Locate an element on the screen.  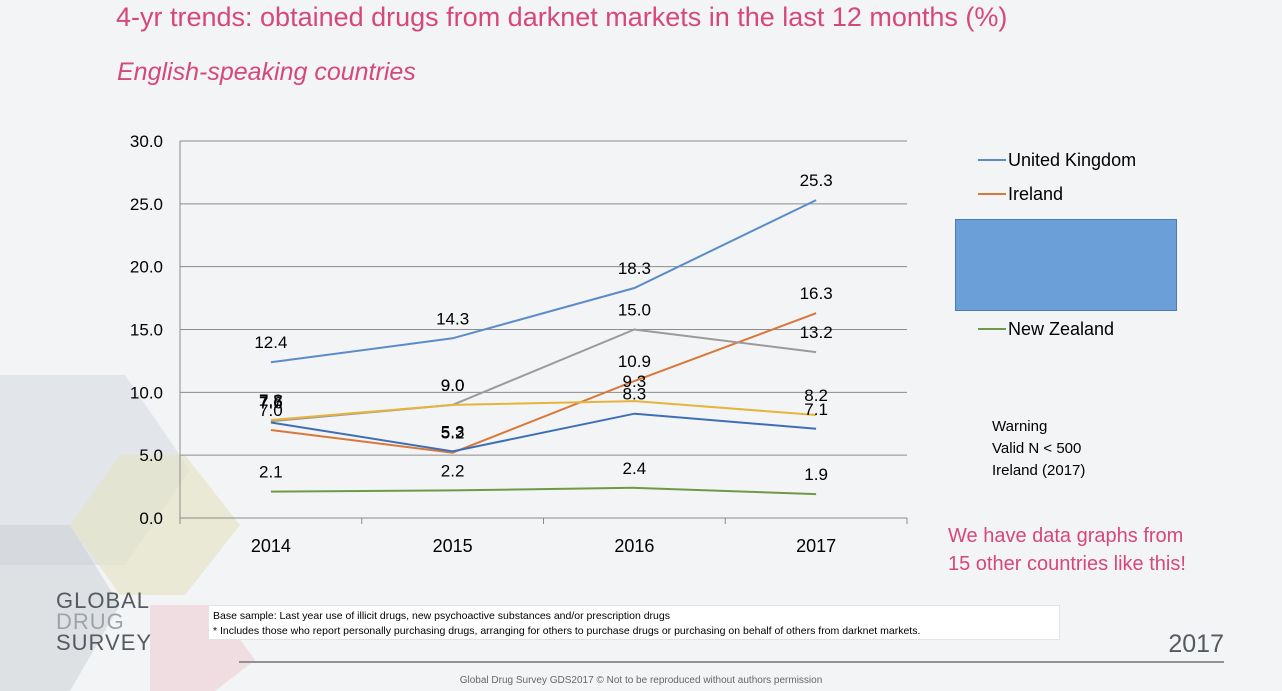
data-label: 7.1 is located at coordinates (816, 409).